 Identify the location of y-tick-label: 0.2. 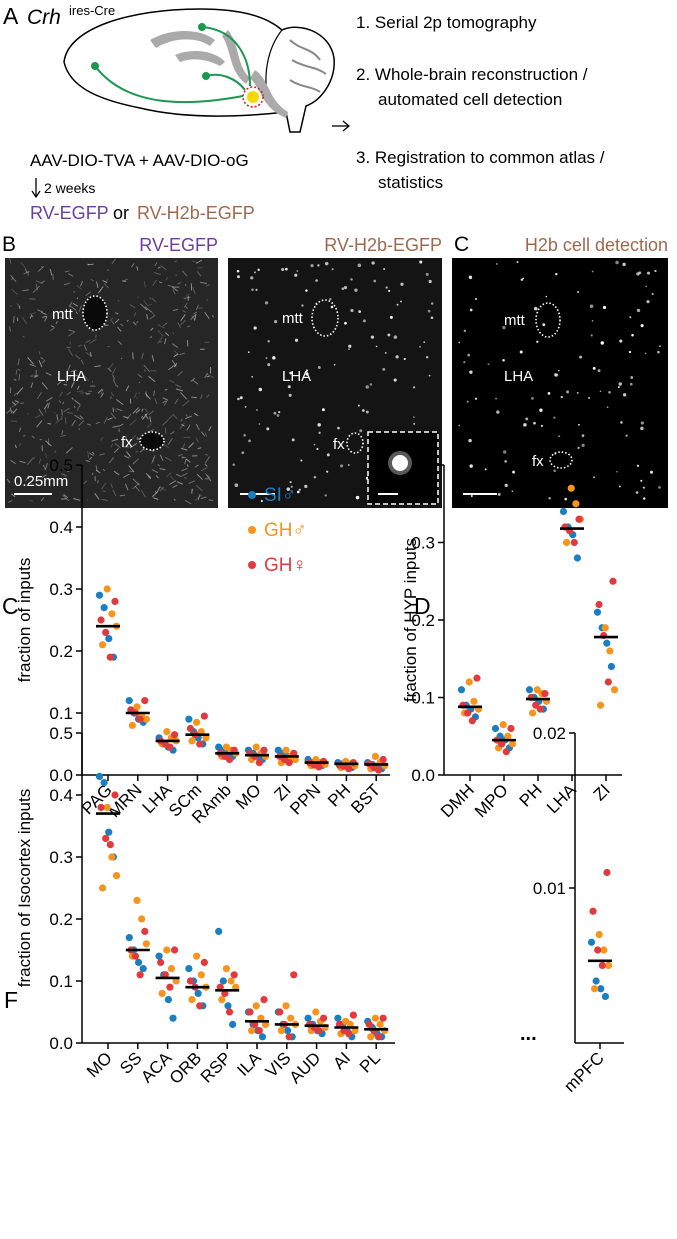
(61, 651).